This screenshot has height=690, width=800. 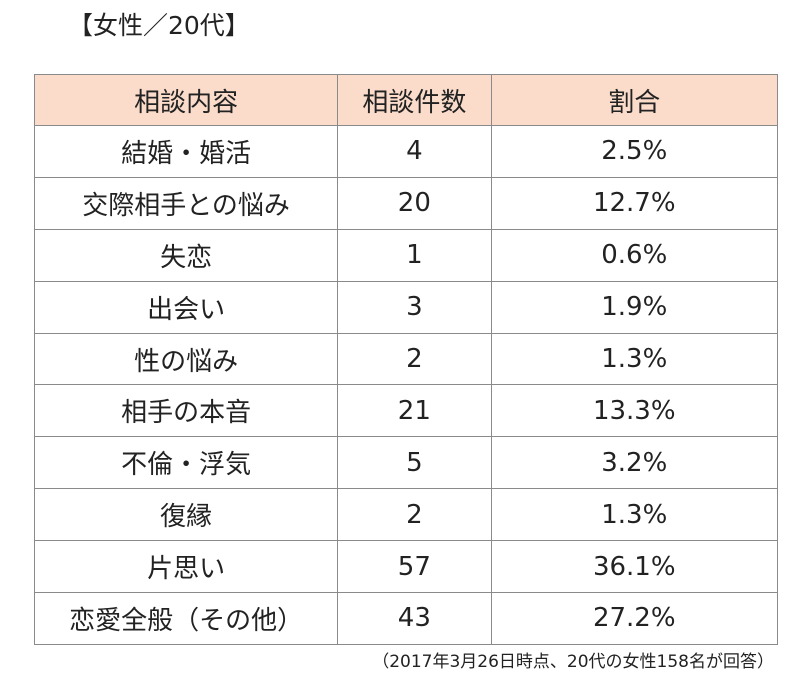 I want to click on cell-topic: 失恋, so click(x=186, y=255).